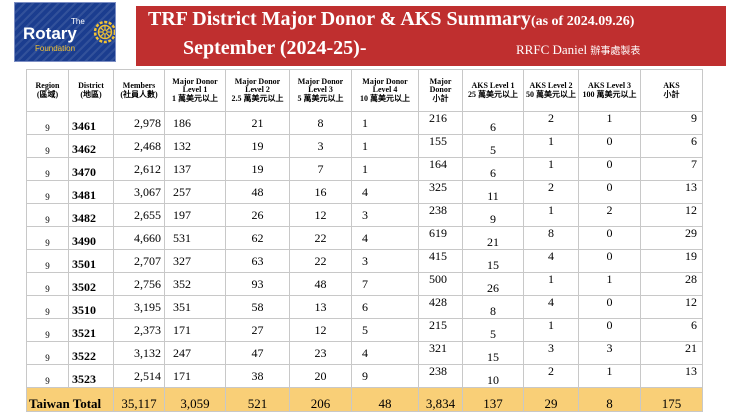 This screenshot has width=730, height=415. I want to click on author-note: 辦事處製表, so click(615, 51).